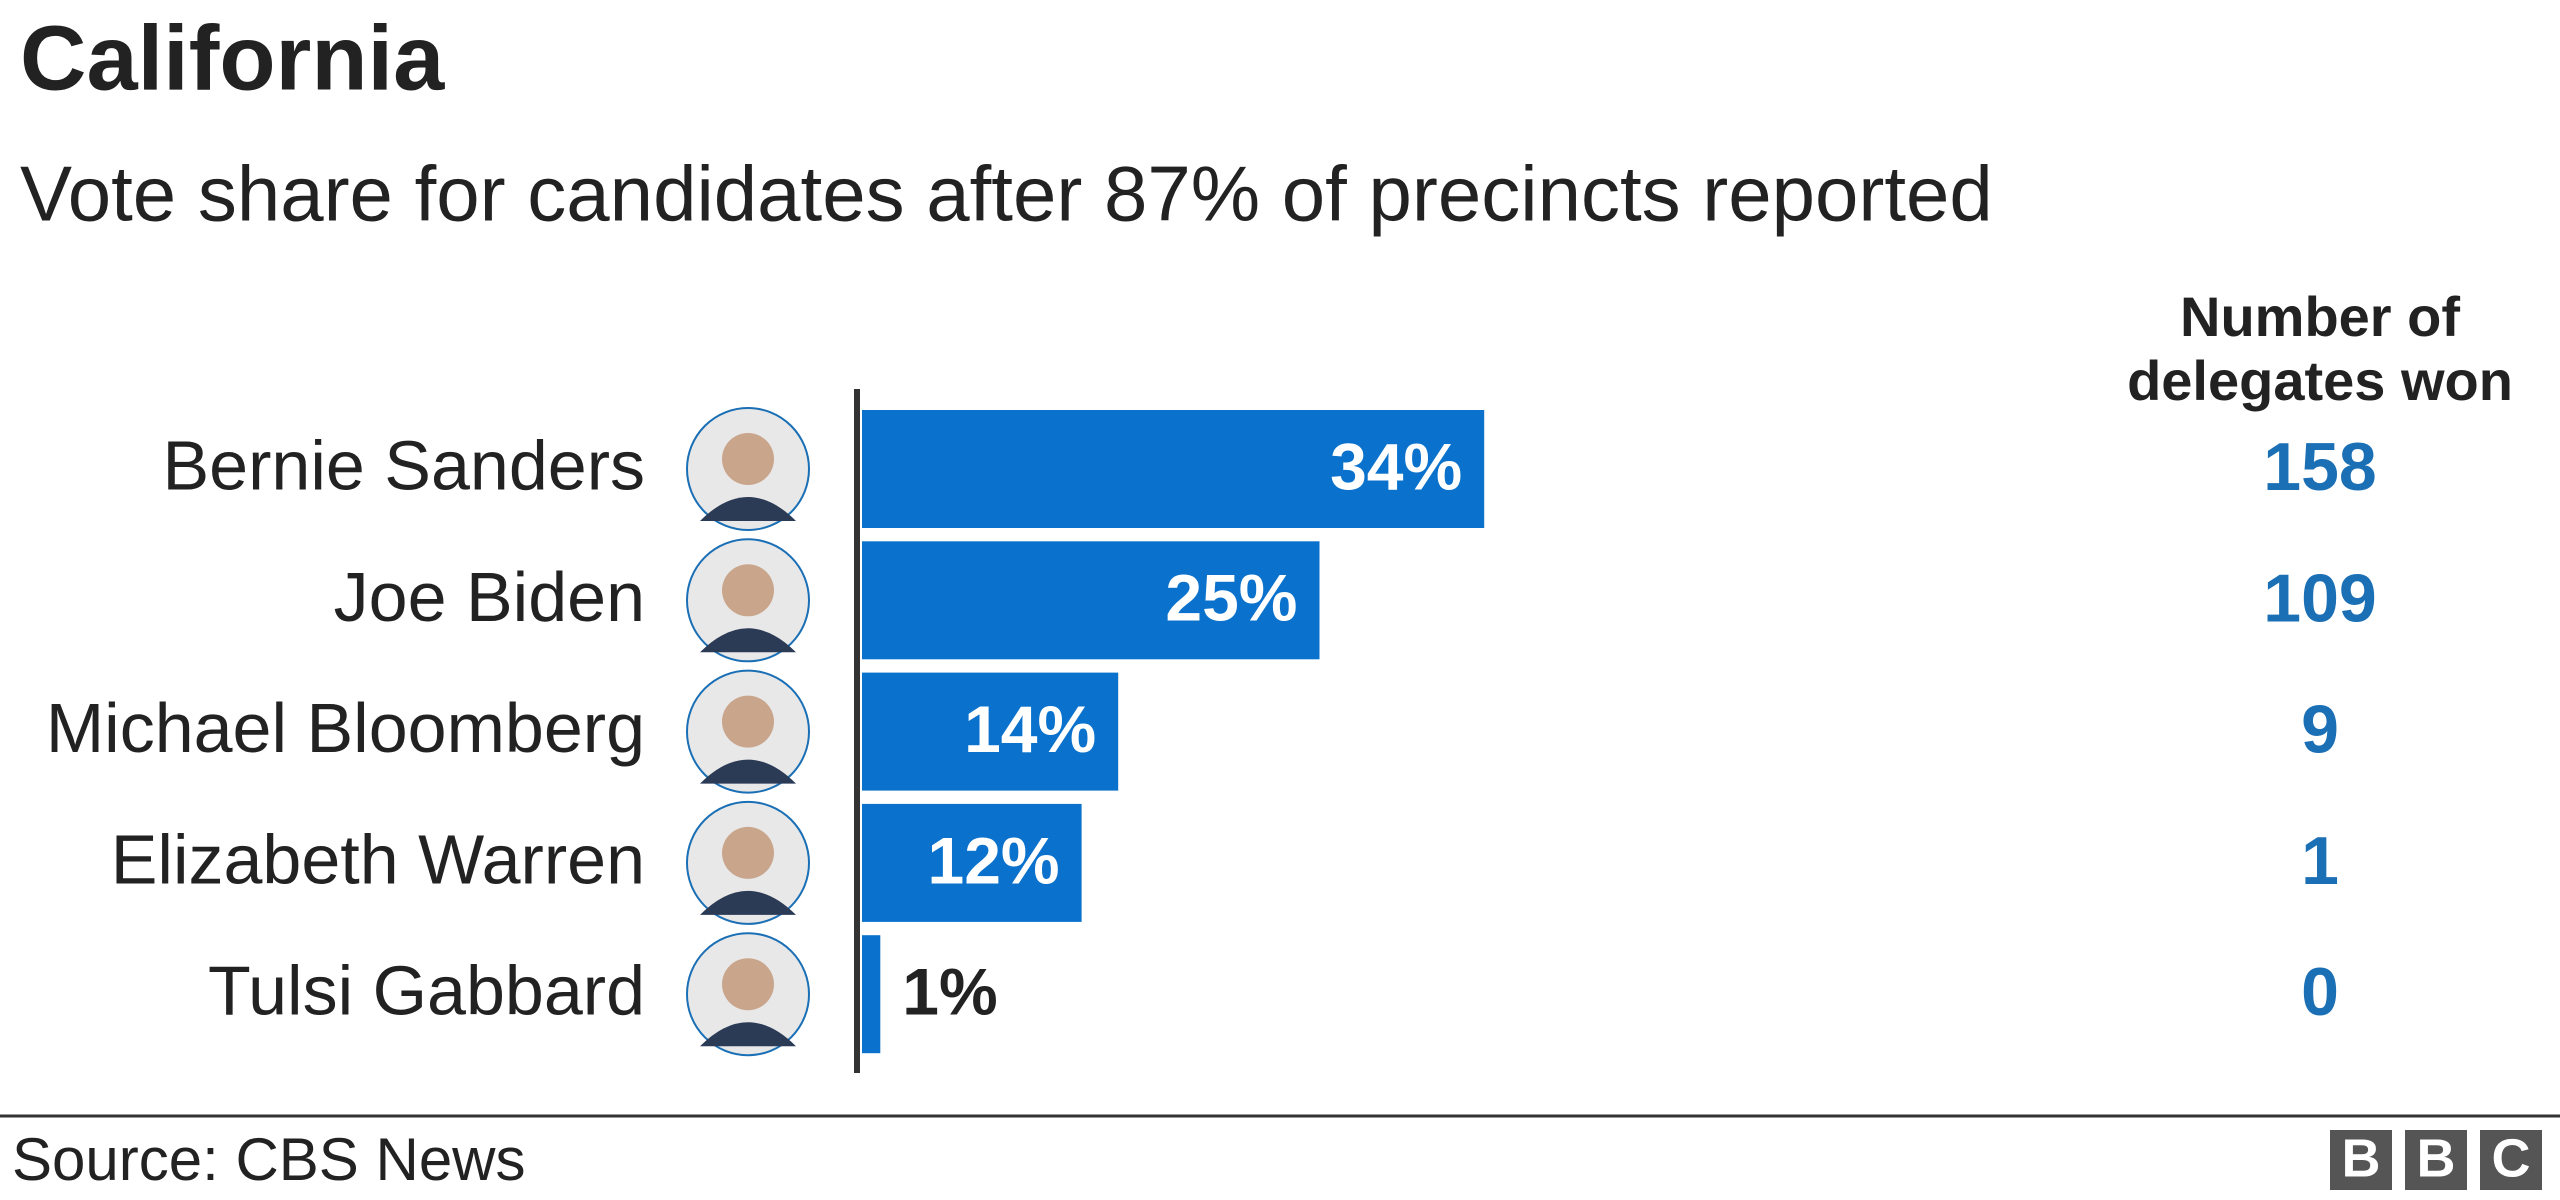  I want to click on delegates-value: 9, so click(2320, 730).